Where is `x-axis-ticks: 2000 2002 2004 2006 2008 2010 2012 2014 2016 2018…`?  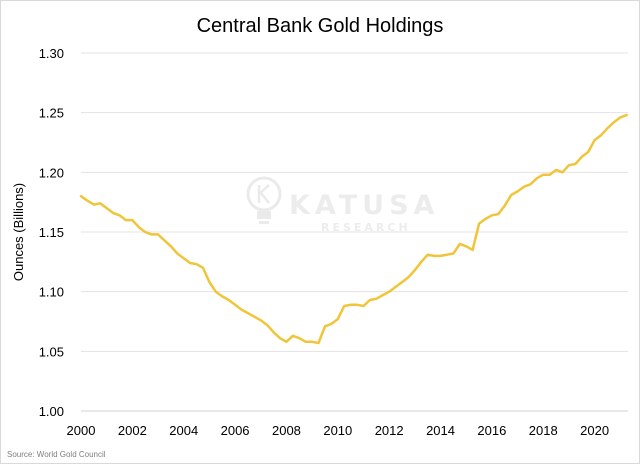 x-axis-ticks: 2000 2002 2004 2006 2008 2010 2012 2014 2016 2018… is located at coordinates (338, 430).